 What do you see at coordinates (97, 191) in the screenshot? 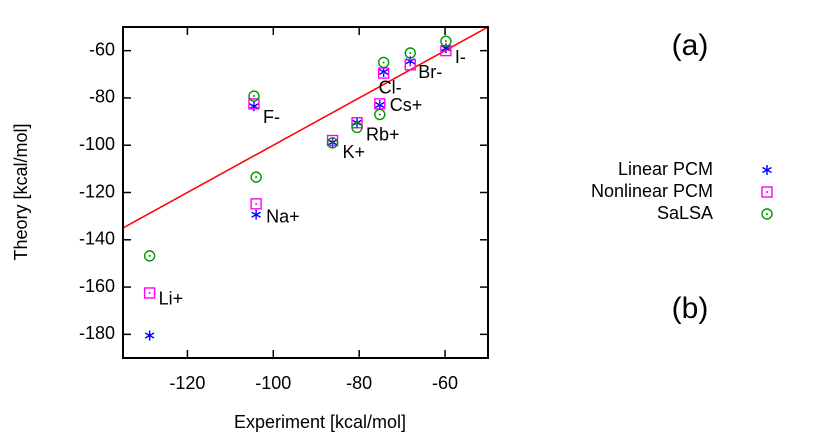
I see `y-tick-label: -120` at bounding box center [97, 191].